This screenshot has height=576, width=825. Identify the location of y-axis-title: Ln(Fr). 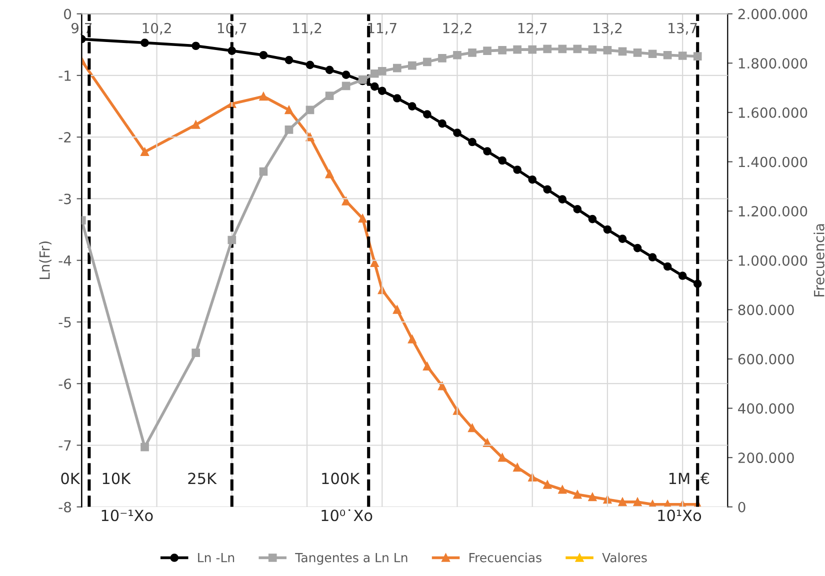
(45, 261).